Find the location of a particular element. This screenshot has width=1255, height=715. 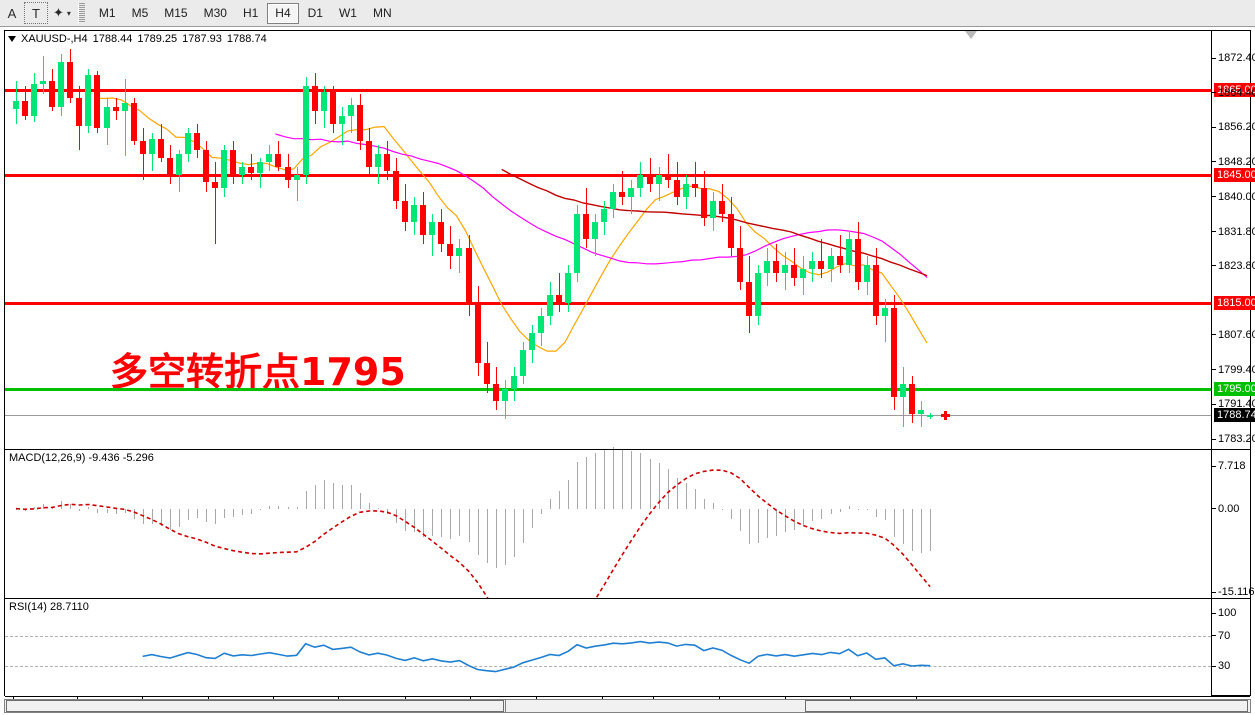

price-tick-label: 1791.40 is located at coordinates (1236, 404).